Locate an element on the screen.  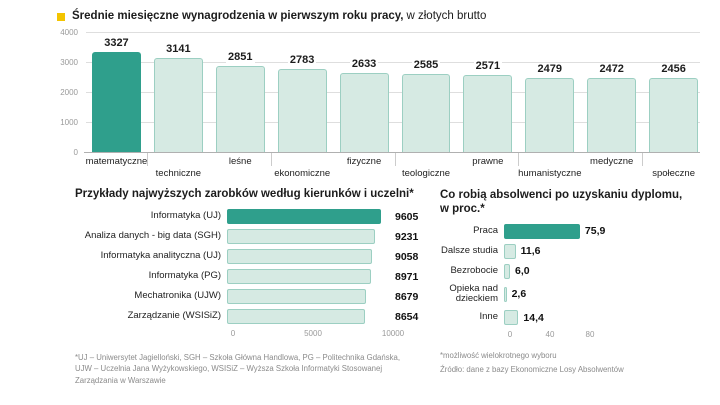
bar-category-label: Mechatronika (UJW) is located at coordinates (177, 296).